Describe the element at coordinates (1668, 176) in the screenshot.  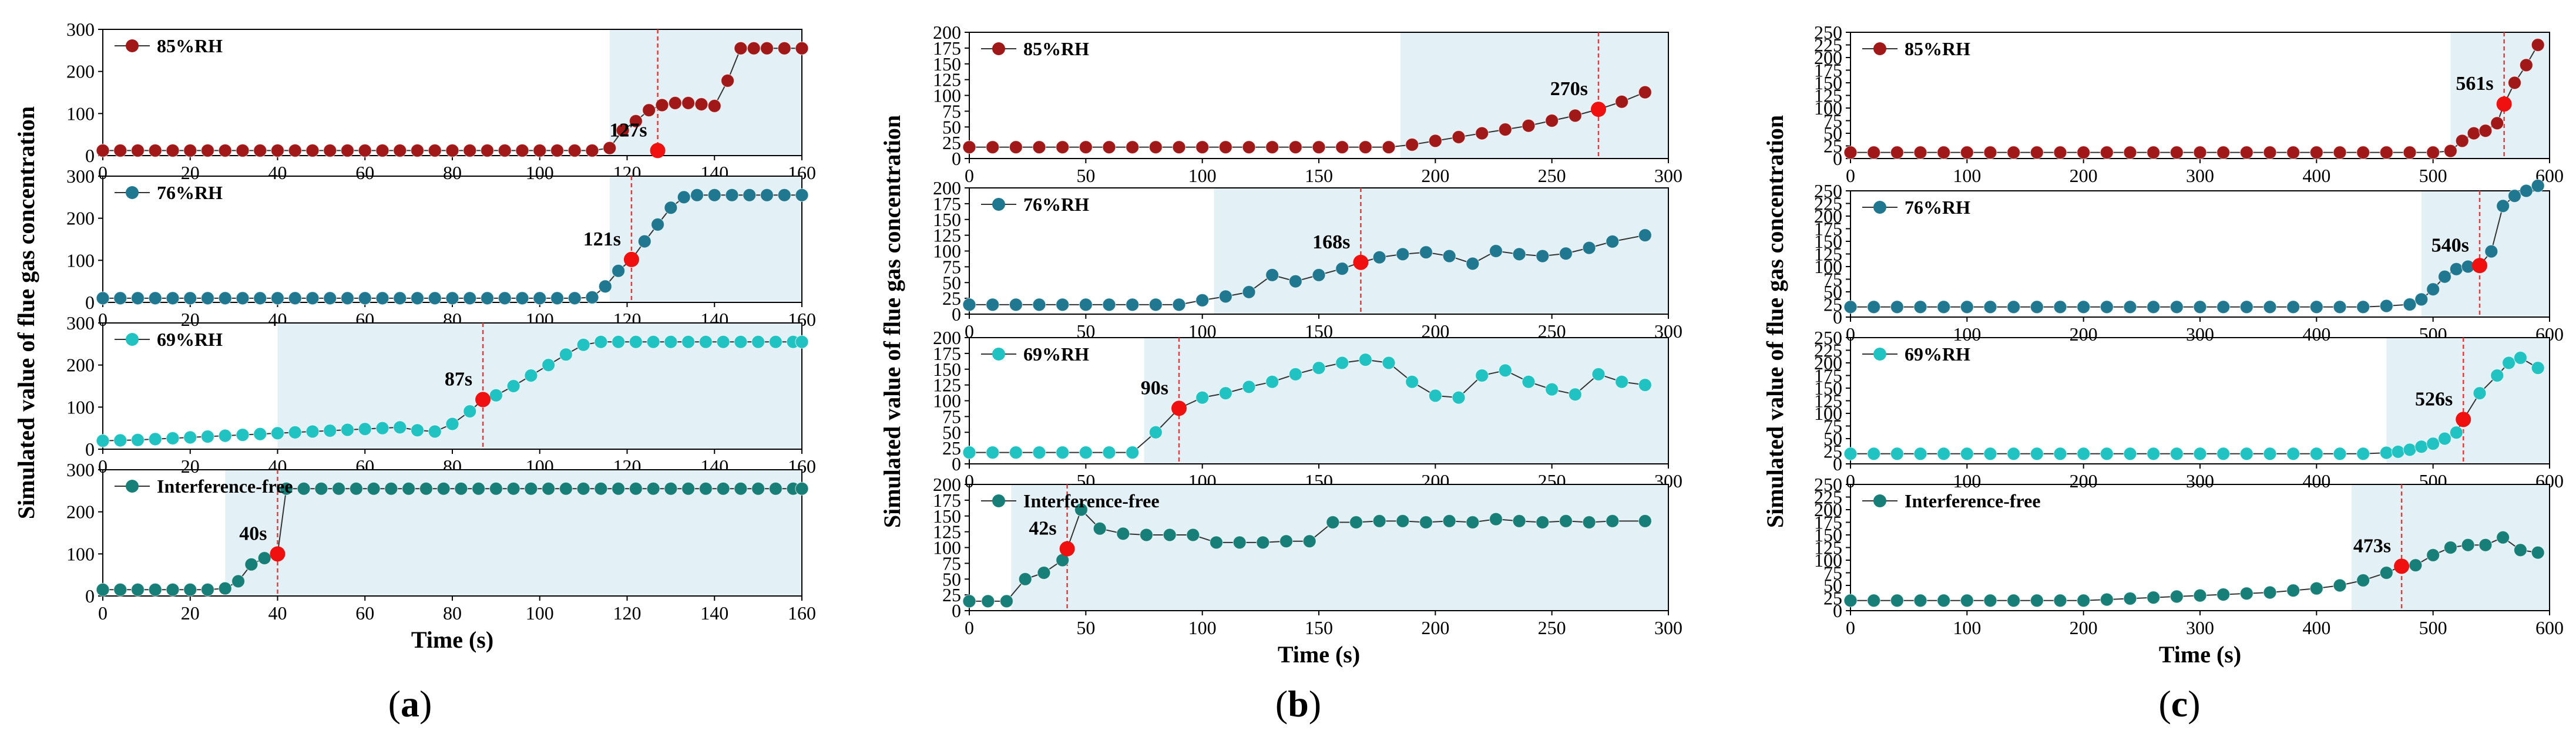
I see `x-tick-label: 300` at that location.